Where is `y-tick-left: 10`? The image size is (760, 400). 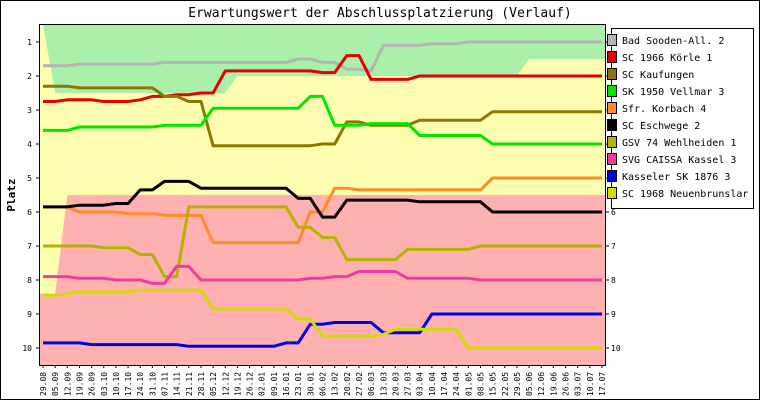
y-tick-left: 10 is located at coordinates (27, 348).